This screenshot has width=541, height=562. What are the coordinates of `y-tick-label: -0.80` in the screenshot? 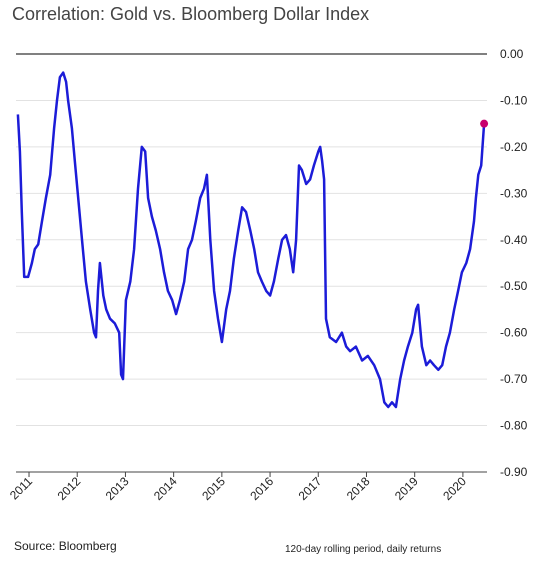 It's located at (514, 426).